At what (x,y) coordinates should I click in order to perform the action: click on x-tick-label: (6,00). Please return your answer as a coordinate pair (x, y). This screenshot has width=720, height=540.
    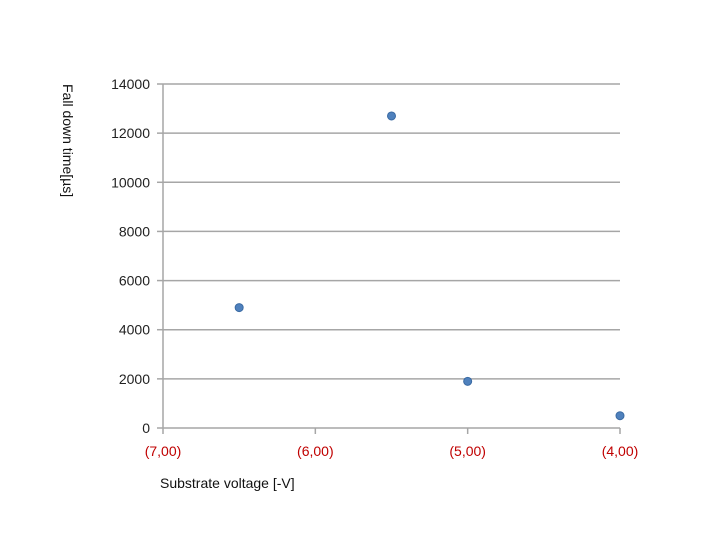
    Looking at the image, I should click on (315, 451).